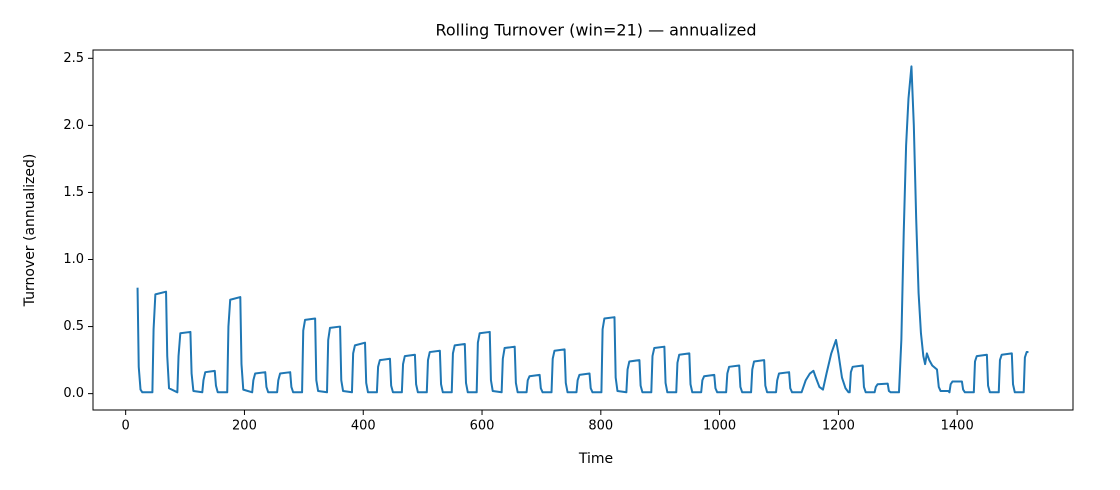 This screenshot has height=490, width=1120. Describe the element at coordinates (73, 259) in the screenshot. I see `y-tick-label: 1.0` at that location.